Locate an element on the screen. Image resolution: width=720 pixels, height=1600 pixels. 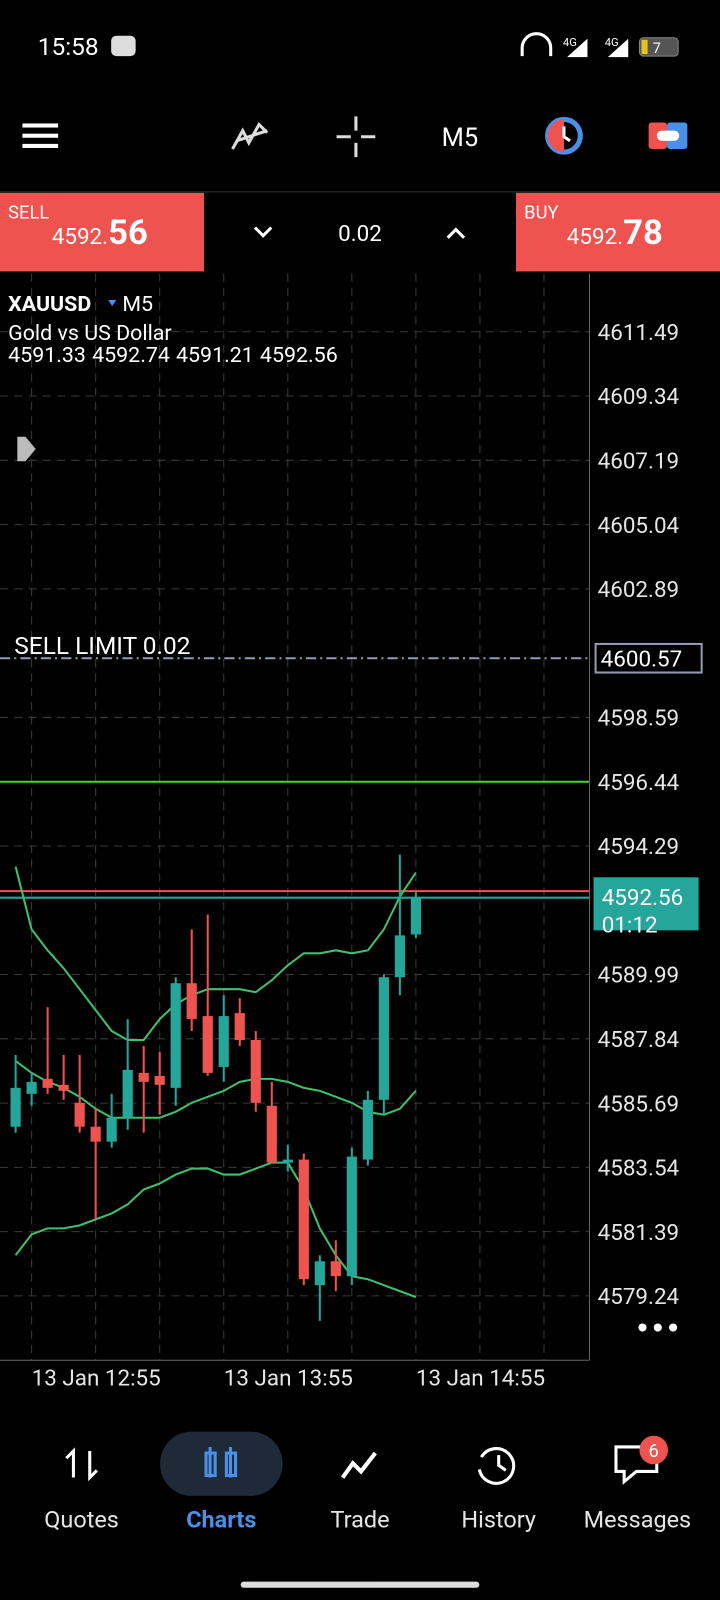
price-line-label: SELL LIMIT 0.02 is located at coordinates (102, 645).